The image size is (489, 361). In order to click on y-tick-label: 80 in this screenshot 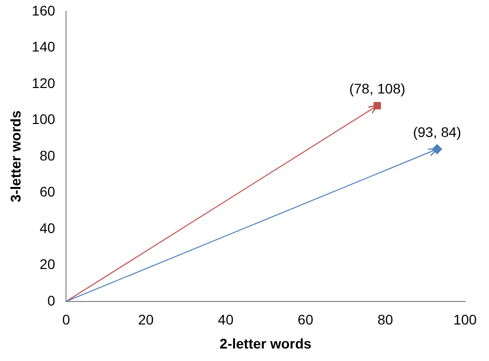, I will do `click(48, 155)`.